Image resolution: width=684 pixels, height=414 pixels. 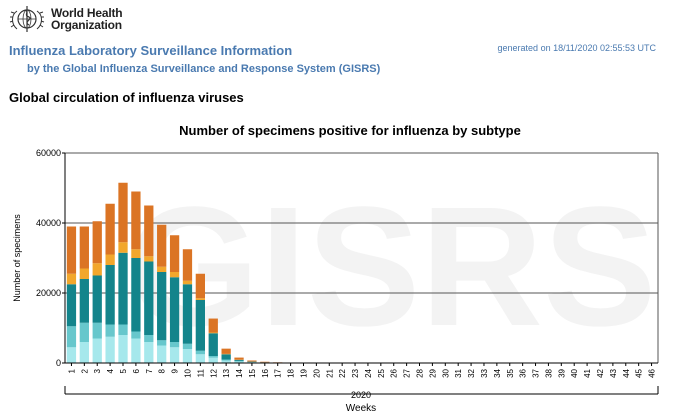 What do you see at coordinates (136, 370) in the screenshot?
I see `x-tick-label: 6` at bounding box center [136, 370].